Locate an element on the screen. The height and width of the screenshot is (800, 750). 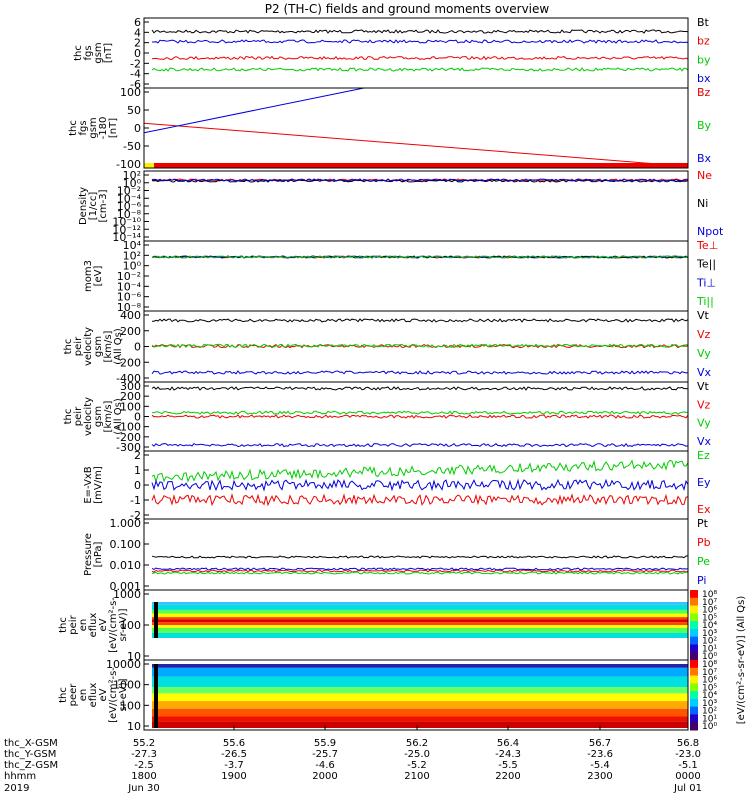
colorbar-tick-label: 10⁷ is located at coordinates (709, 673).